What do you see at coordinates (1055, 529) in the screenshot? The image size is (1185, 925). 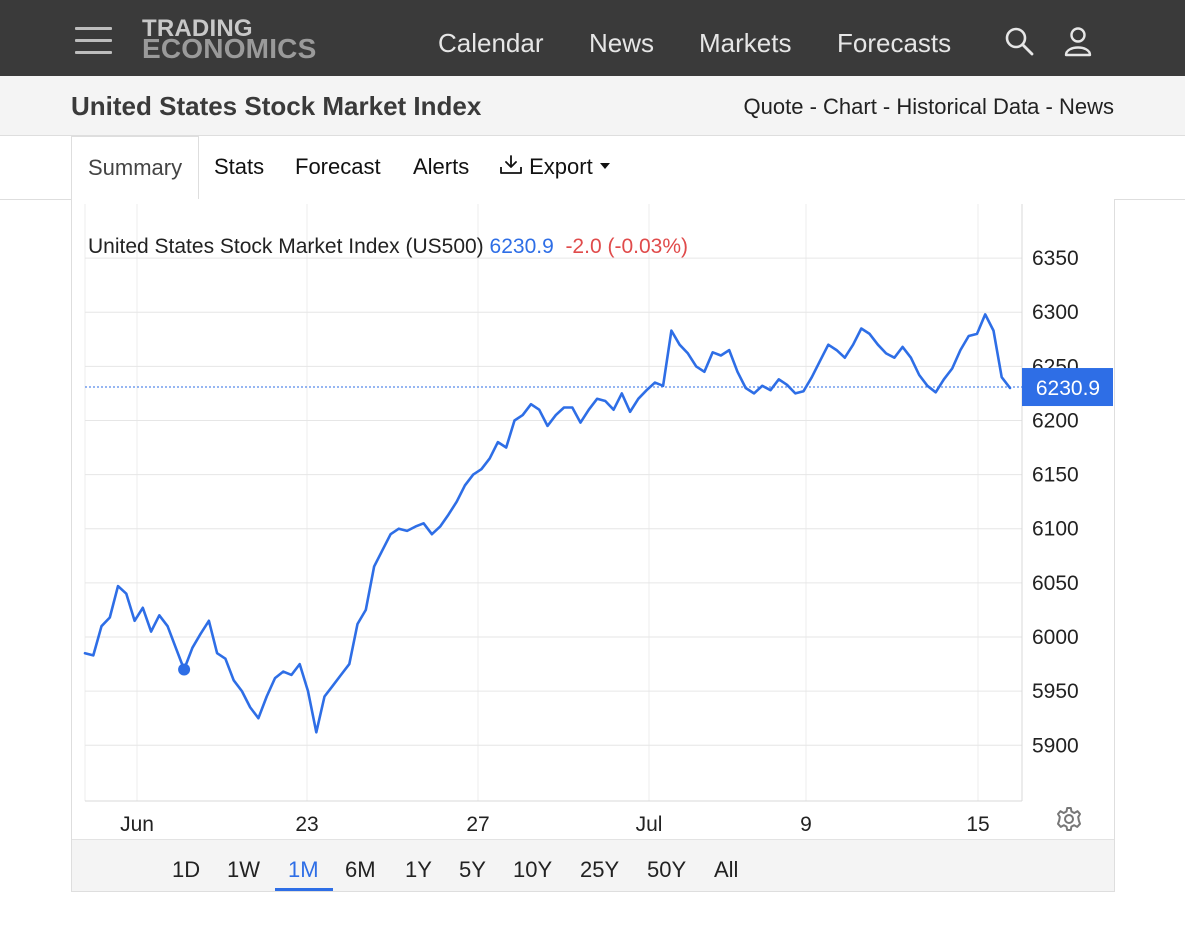 I see `y-tick-label: 6100` at bounding box center [1055, 529].